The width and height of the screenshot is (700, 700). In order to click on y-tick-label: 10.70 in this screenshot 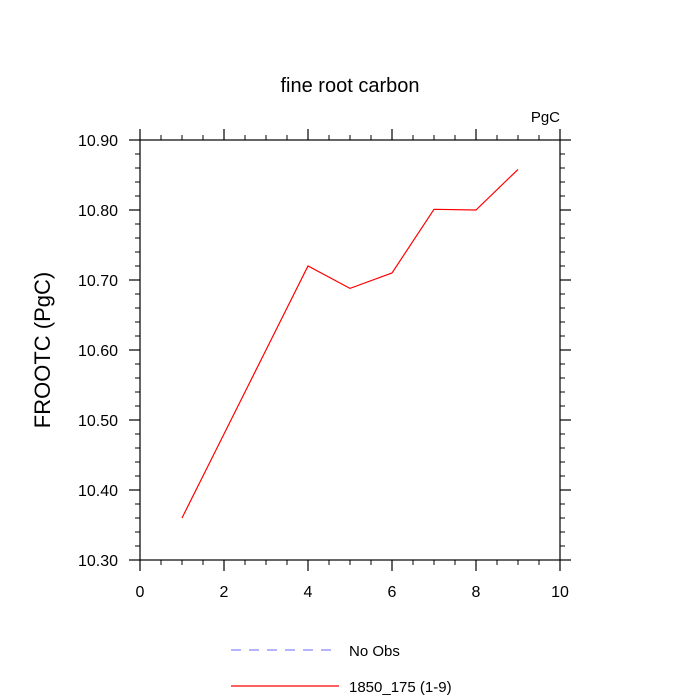, I will do `click(98, 281)`.